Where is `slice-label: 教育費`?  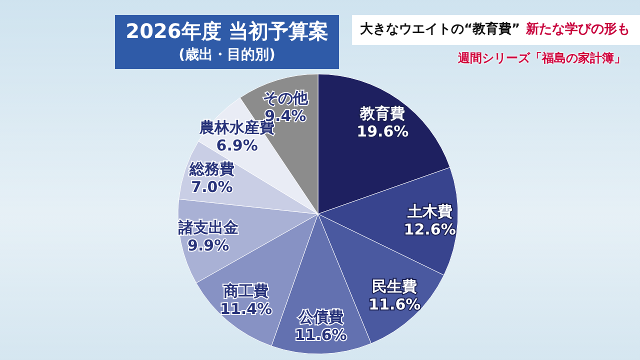
slice-label: 教育費 is located at coordinates (382, 113).